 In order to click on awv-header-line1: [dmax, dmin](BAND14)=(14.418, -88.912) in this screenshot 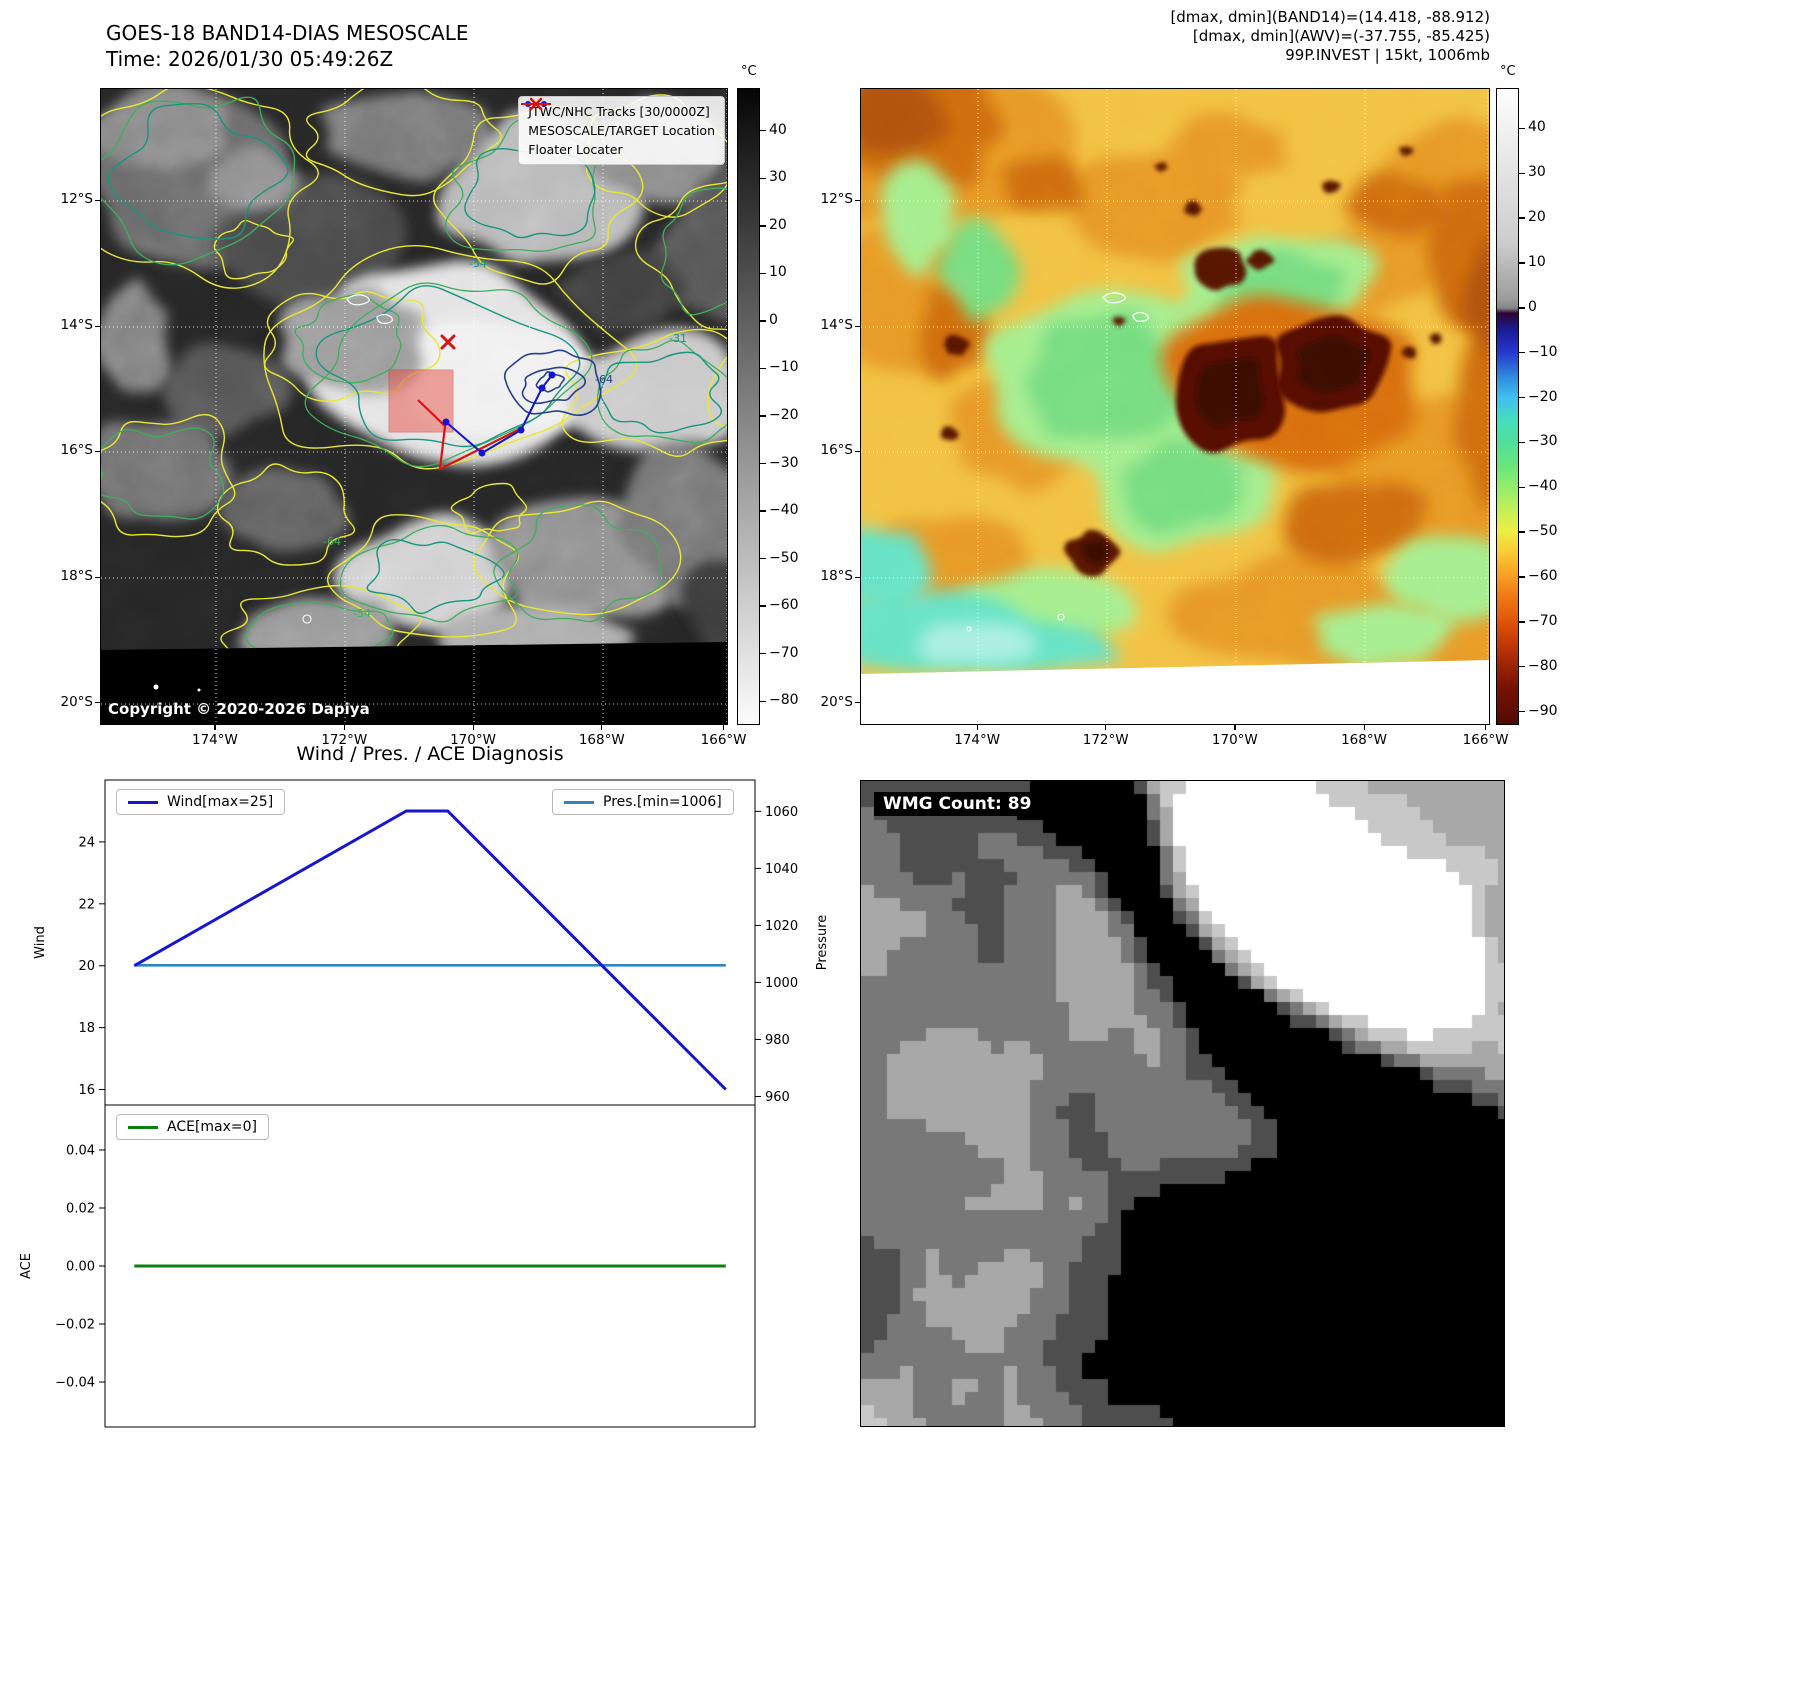, I will do `click(1330, 17)`.